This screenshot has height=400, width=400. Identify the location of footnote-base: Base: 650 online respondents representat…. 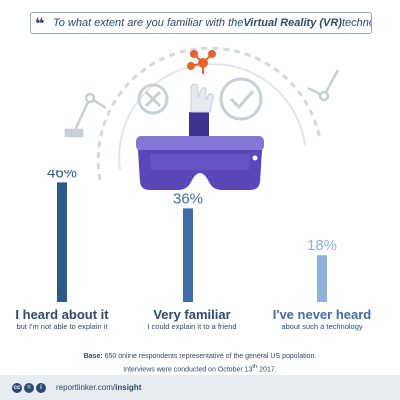
(200, 357).